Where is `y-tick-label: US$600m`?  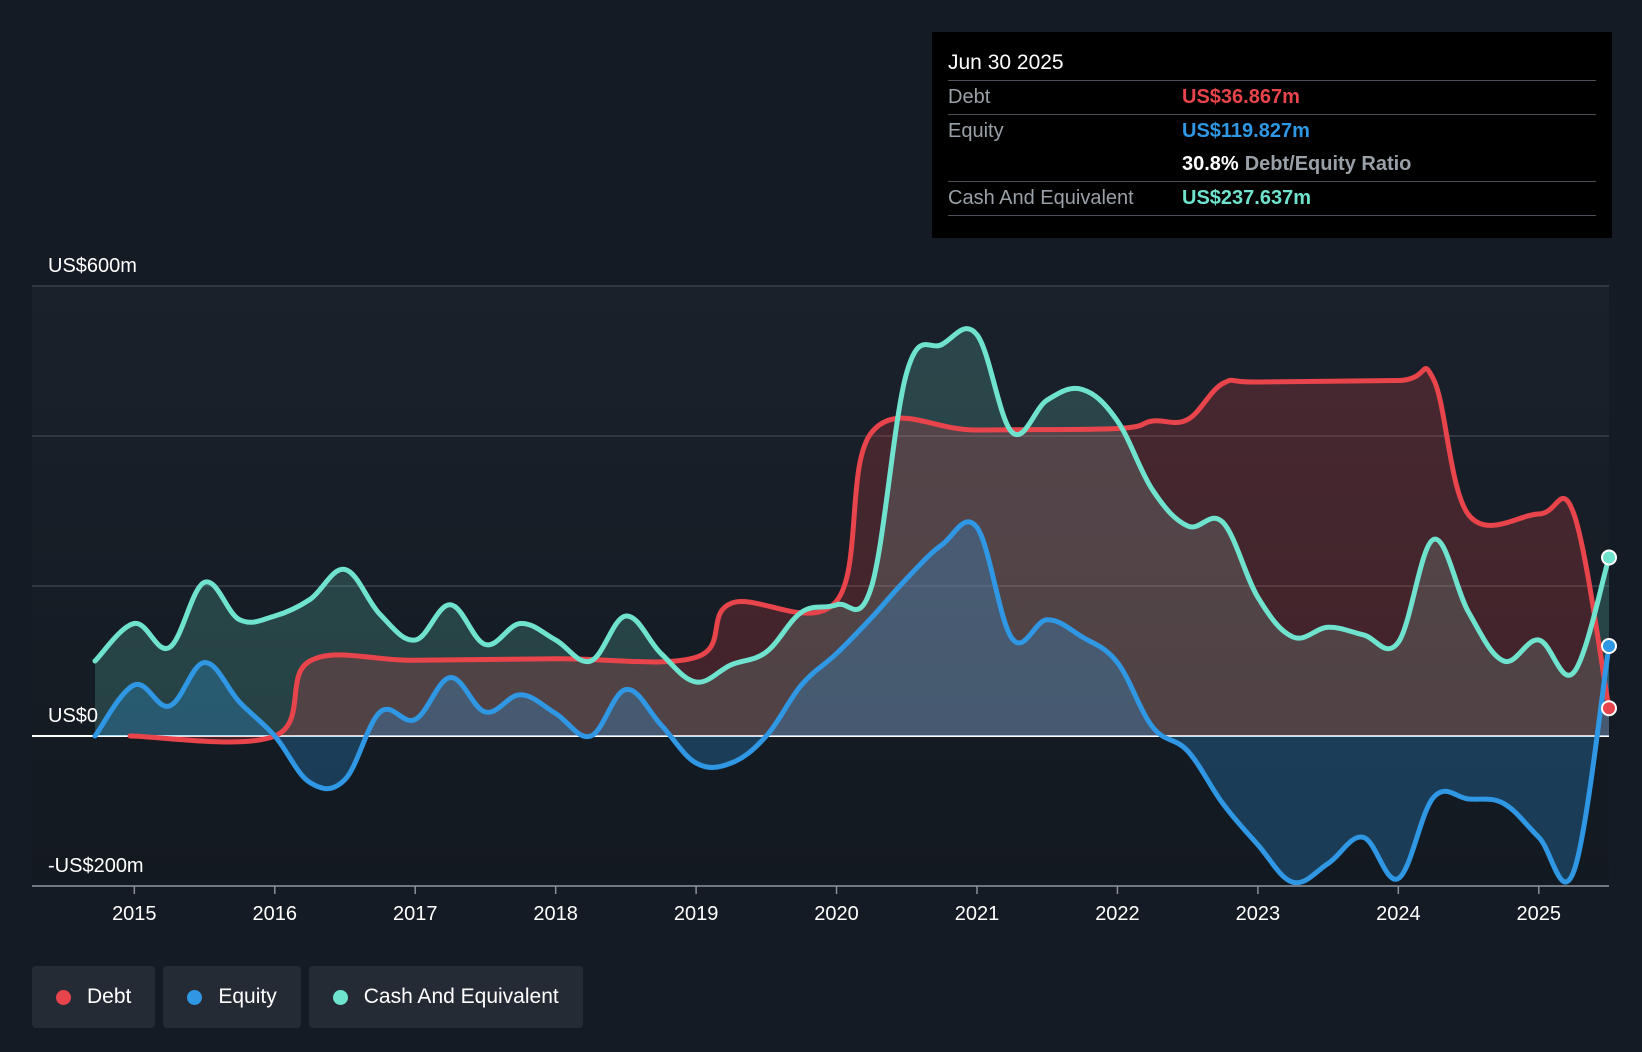 y-tick-label: US$600m is located at coordinates (92, 266).